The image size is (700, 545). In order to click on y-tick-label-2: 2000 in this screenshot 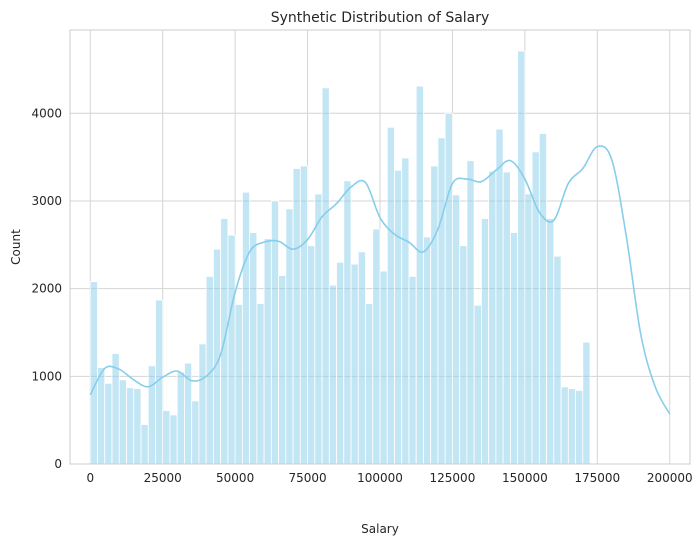, I will do `click(46, 289)`.